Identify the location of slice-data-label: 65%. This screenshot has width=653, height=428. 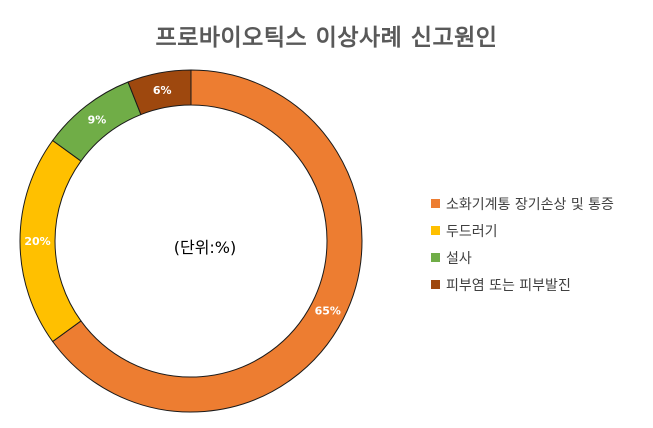
(328, 311).